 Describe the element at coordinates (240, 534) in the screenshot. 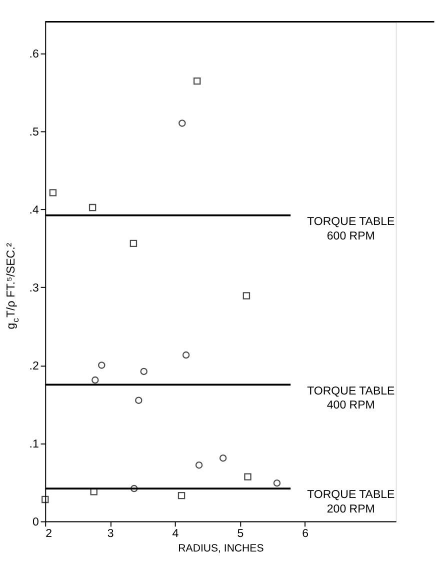

I see `x-tick-label: 5` at that location.